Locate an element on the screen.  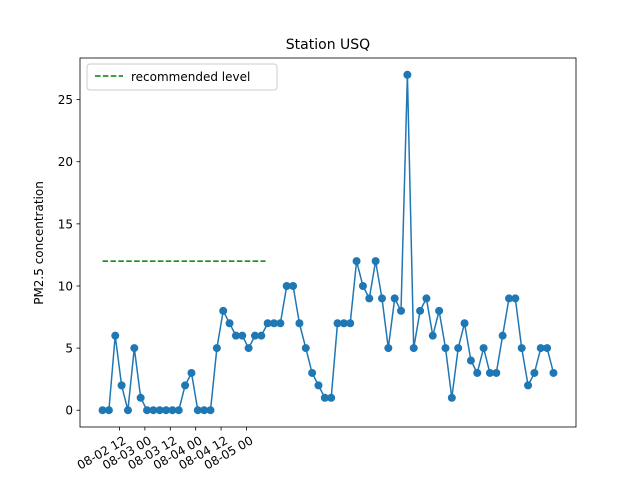
legend: recommended level is located at coordinates (182, 77).